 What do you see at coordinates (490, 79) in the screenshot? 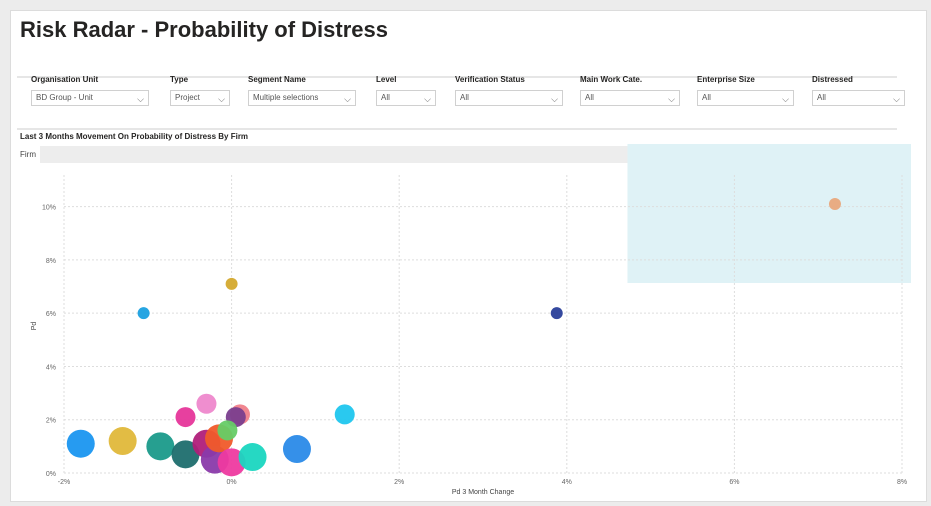
I see `filter-label: Verification Status` at bounding box center [490, 79].